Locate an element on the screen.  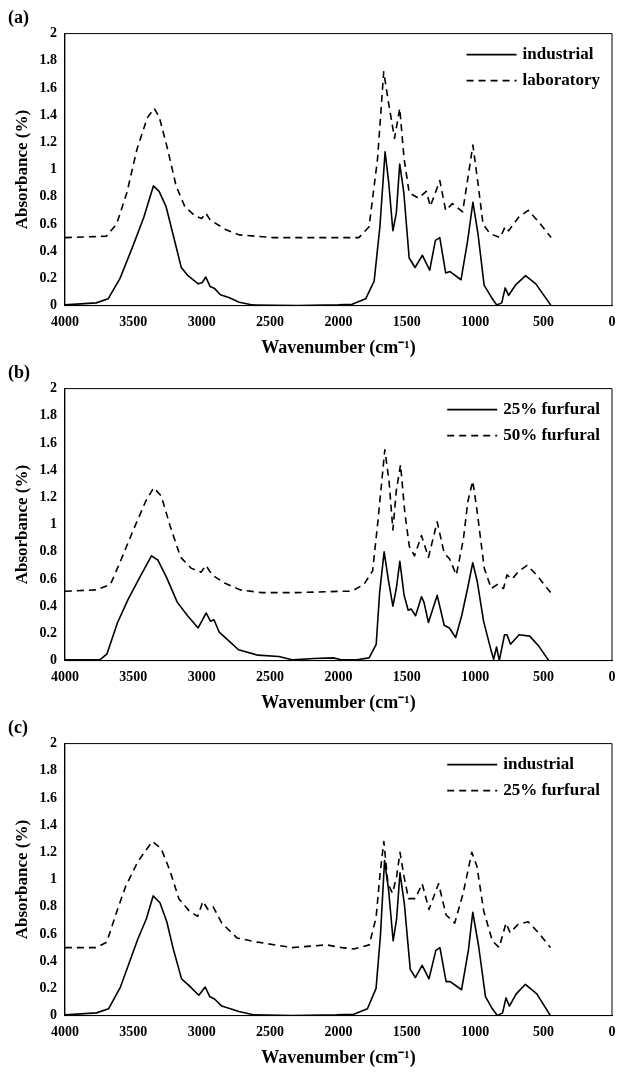
chart-title: (a) is located at coordinates (18, 18).